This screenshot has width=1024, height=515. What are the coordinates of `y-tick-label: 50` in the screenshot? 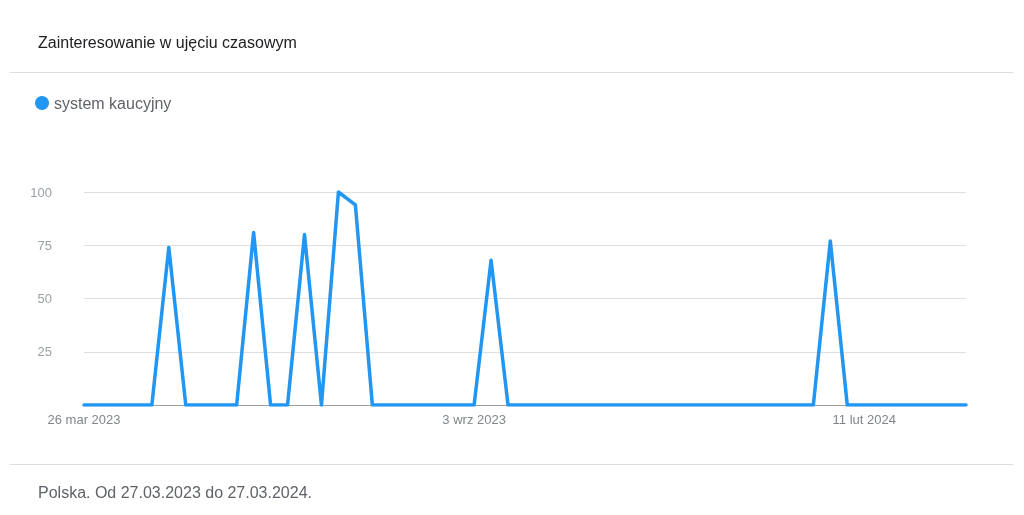 It's located at (44, 298).